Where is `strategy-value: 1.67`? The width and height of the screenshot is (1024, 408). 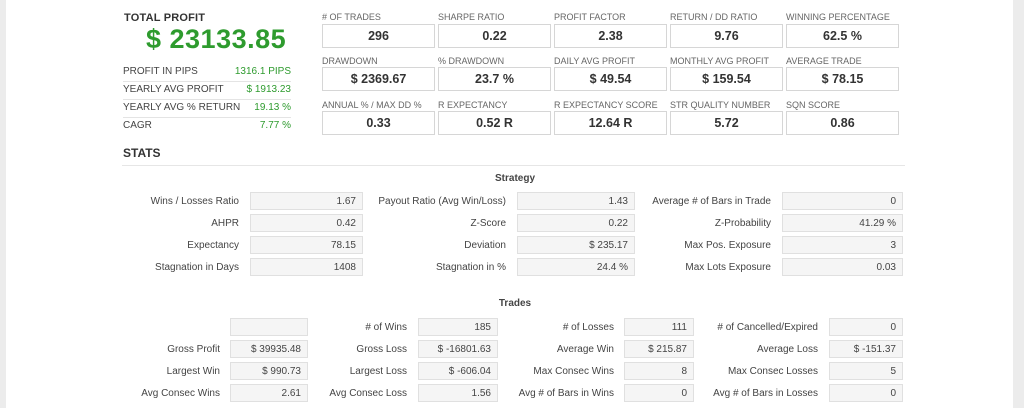
strategy-value: 1.67 is located at coordinates (306, 201).